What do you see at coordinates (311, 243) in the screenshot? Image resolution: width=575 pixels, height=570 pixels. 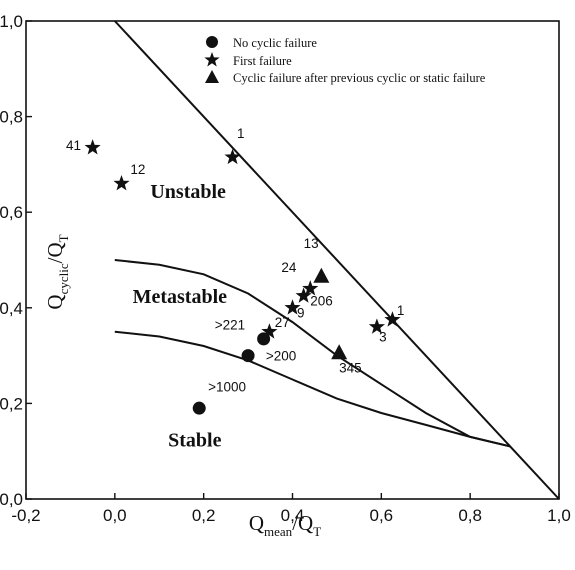 I see `data-label: 13` at bounding box center [311, 243].